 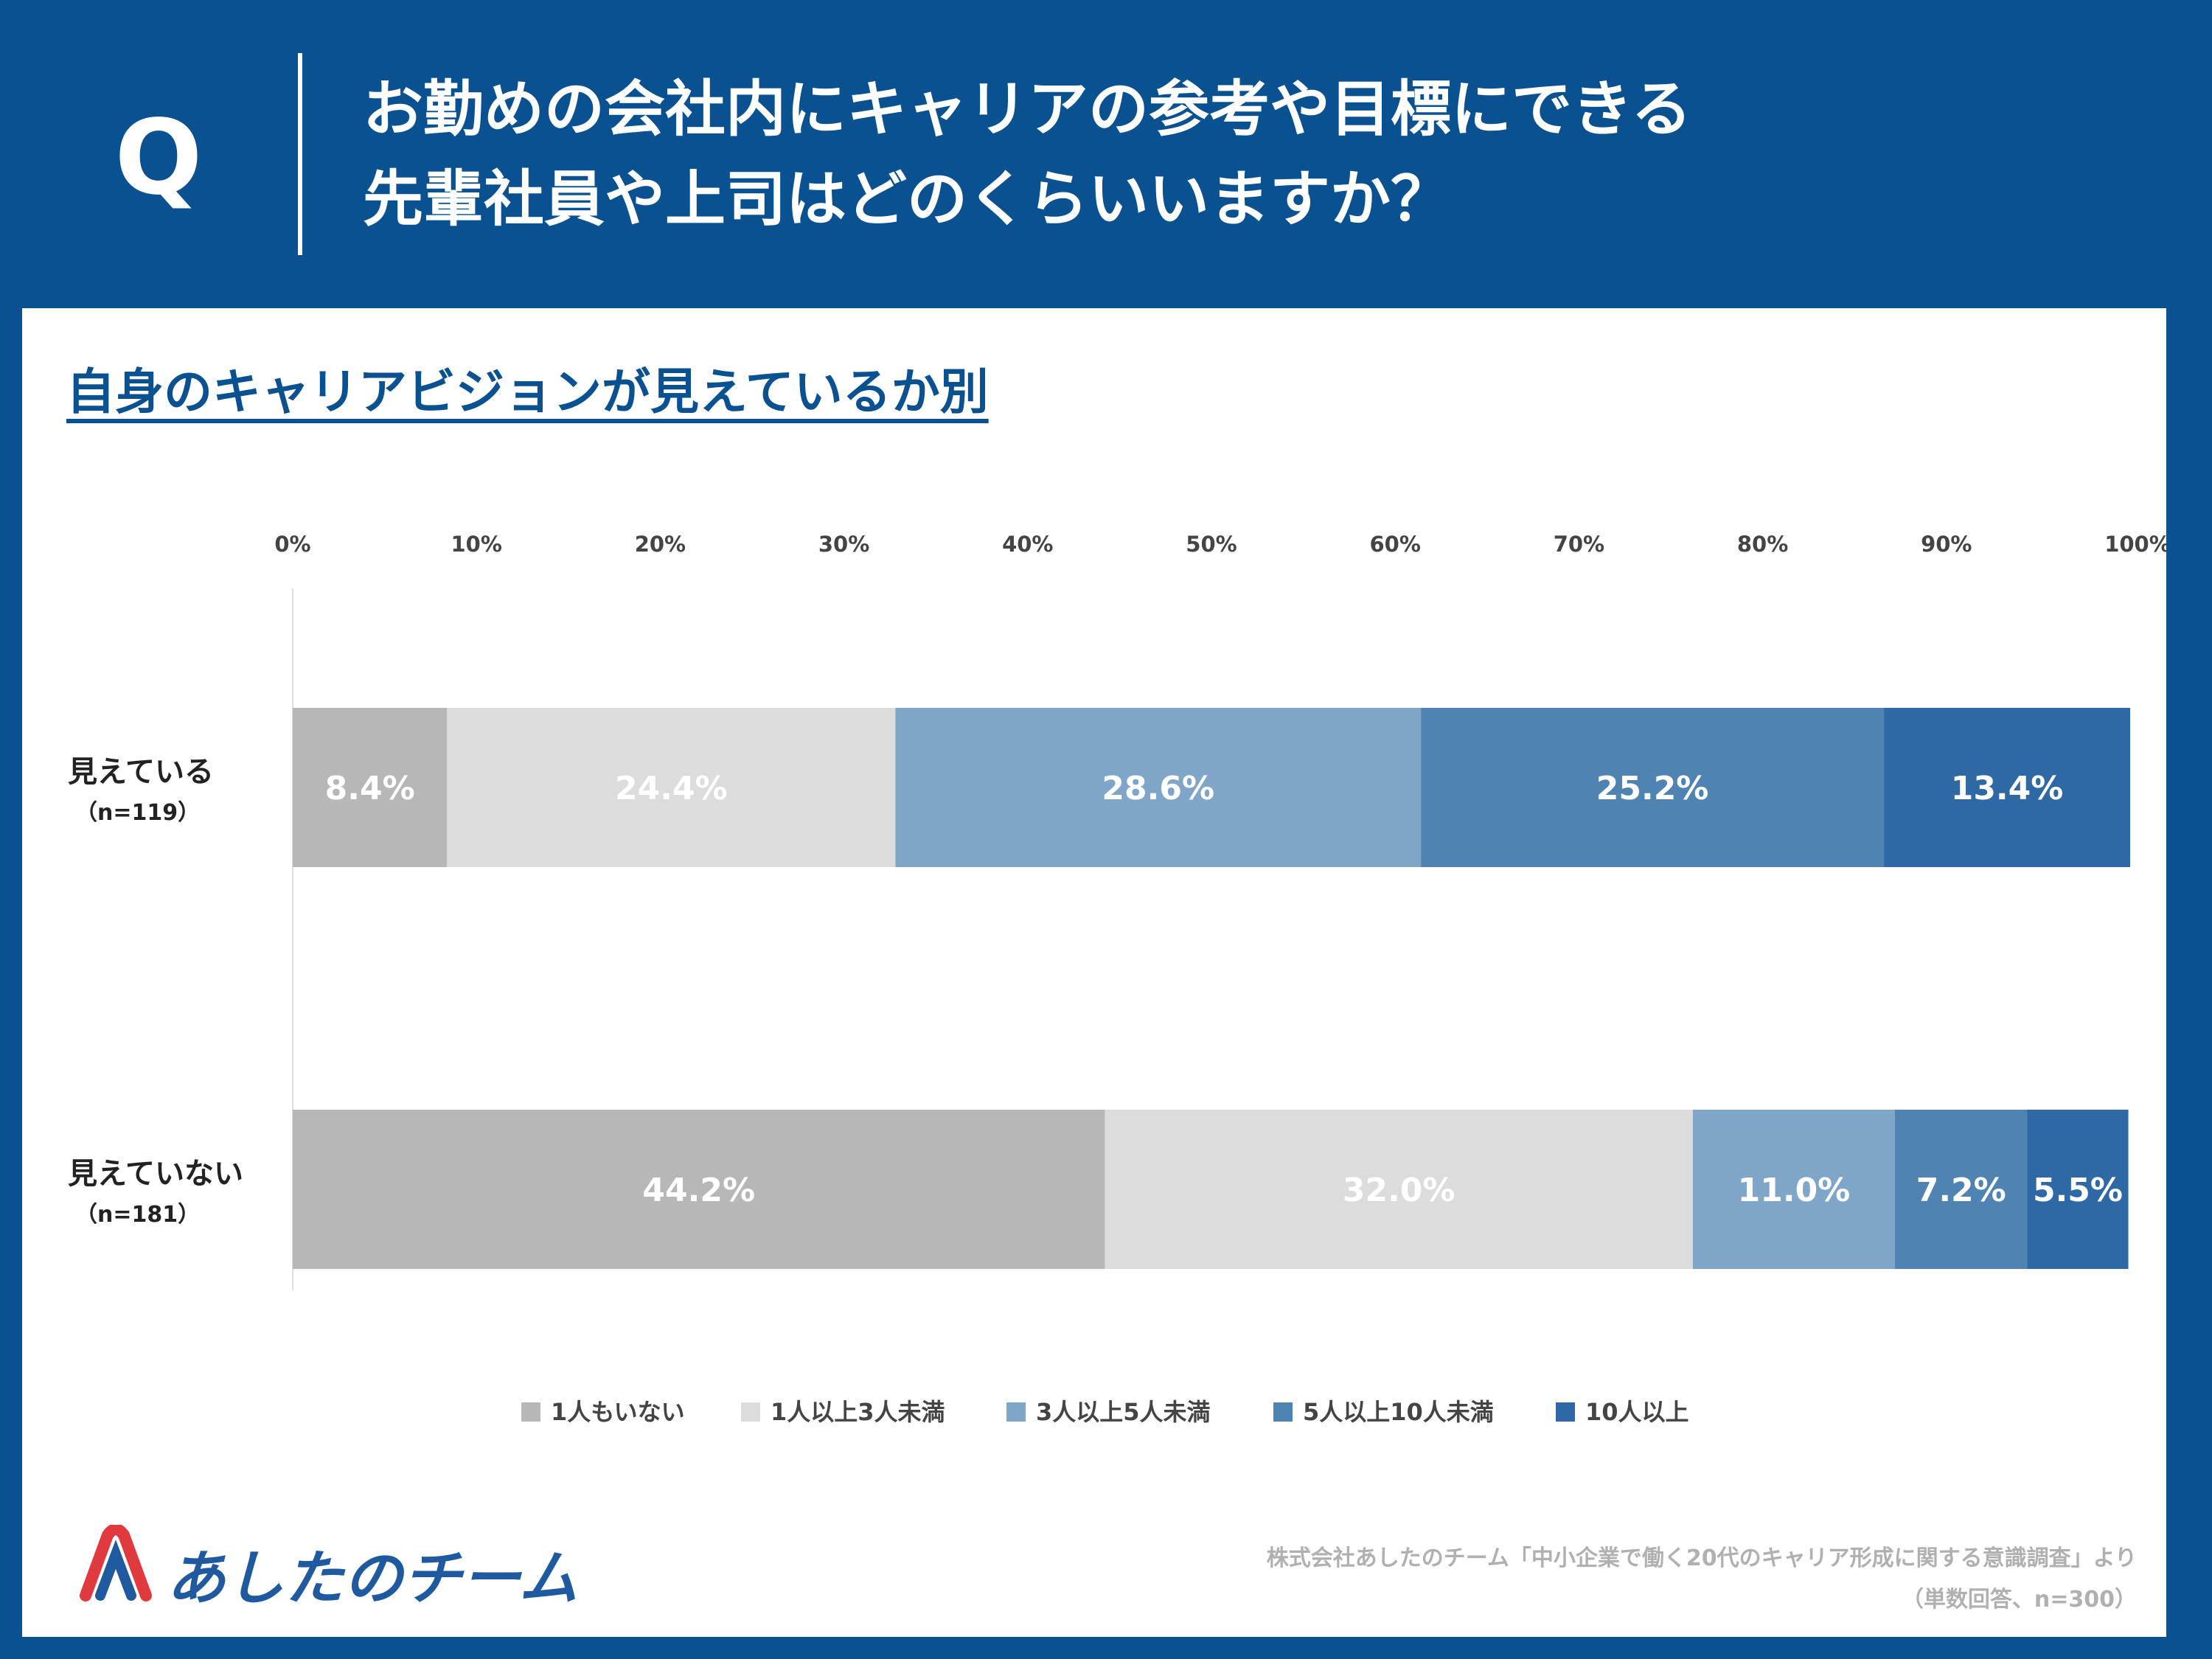 What do you see at coordinates (2135, 544) in the screenshot?
I see `x-tick-label: 100%` at bounding box center [2135, 544].